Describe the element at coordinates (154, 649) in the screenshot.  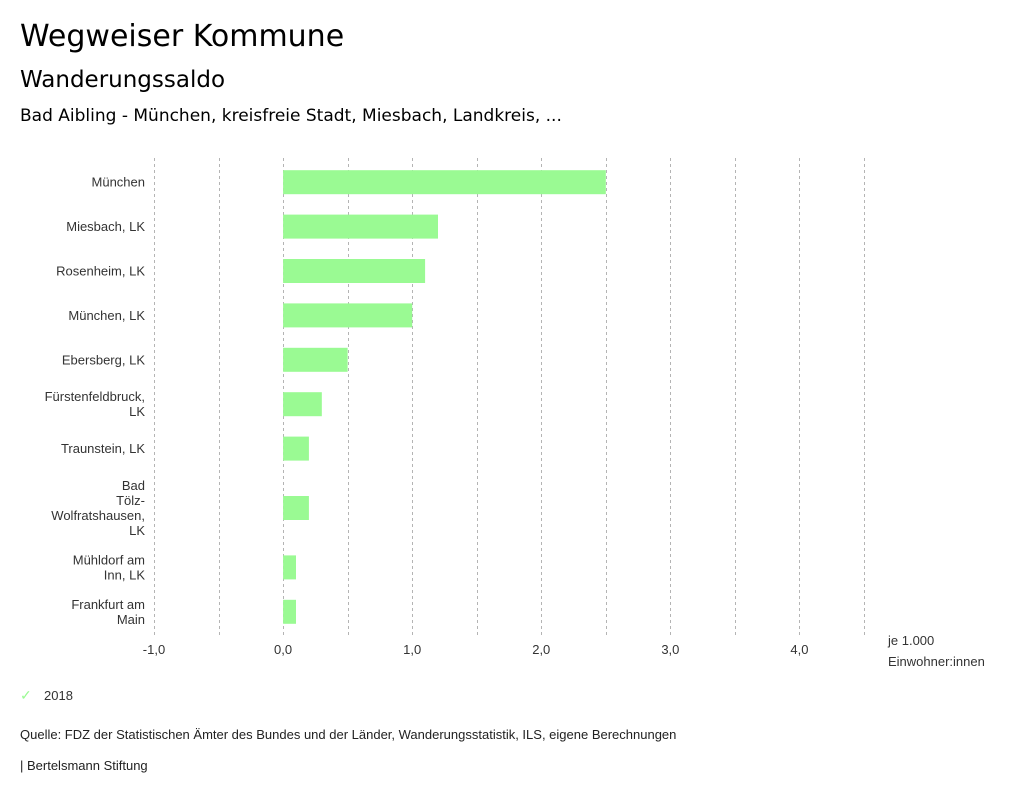
I see `x-tick-label: -1,0` at that location.